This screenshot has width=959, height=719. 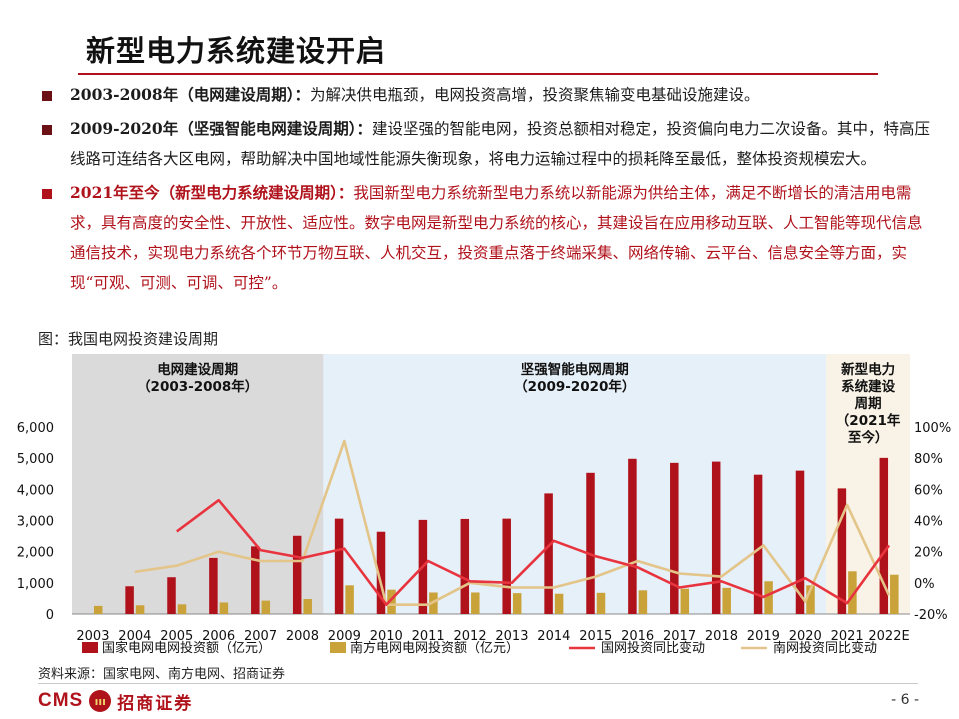 I want to click on figure-caption: 图：我国电网投资建设周期, so click(x=128, y=339).